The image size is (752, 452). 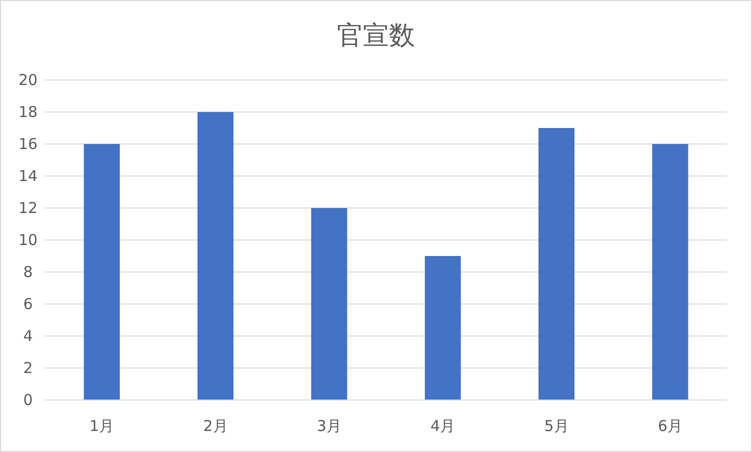 What do you see at coordinates (28, 336) in the screenshot?
I see `y-tick-label: 4` at bounding box center [28, 336].